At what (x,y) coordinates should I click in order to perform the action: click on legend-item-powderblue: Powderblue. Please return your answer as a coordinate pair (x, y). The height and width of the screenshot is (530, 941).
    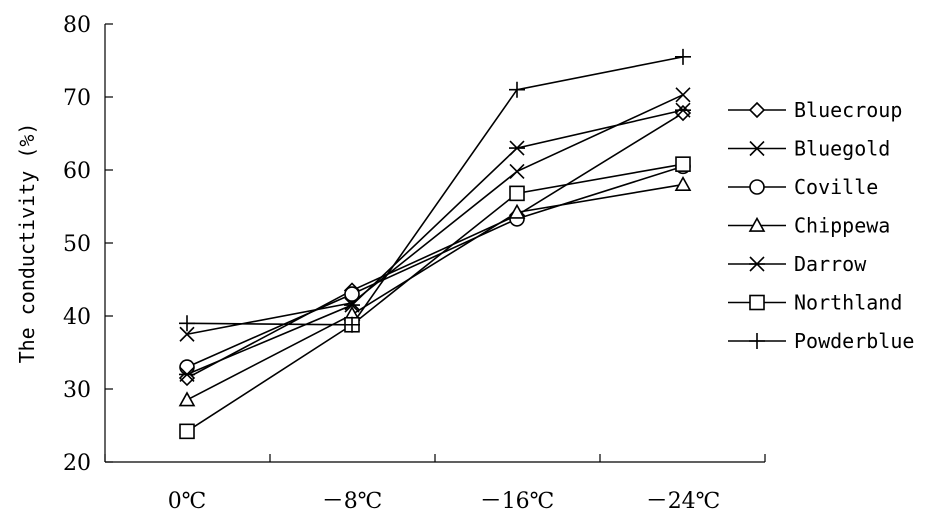
    Looking at the image, I should click on (821, 341).